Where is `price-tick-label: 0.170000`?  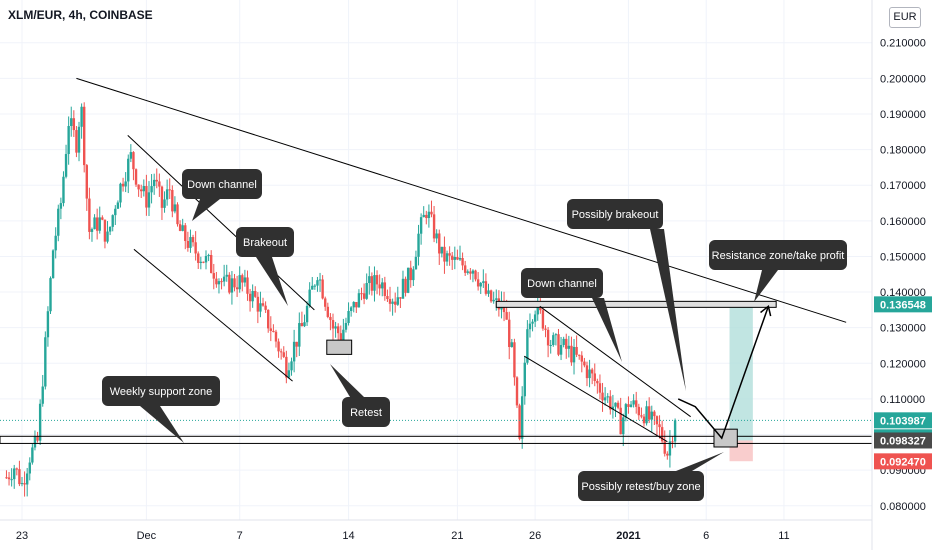
price-tick-label: 0.170000 is located at coordinates (903, 186).